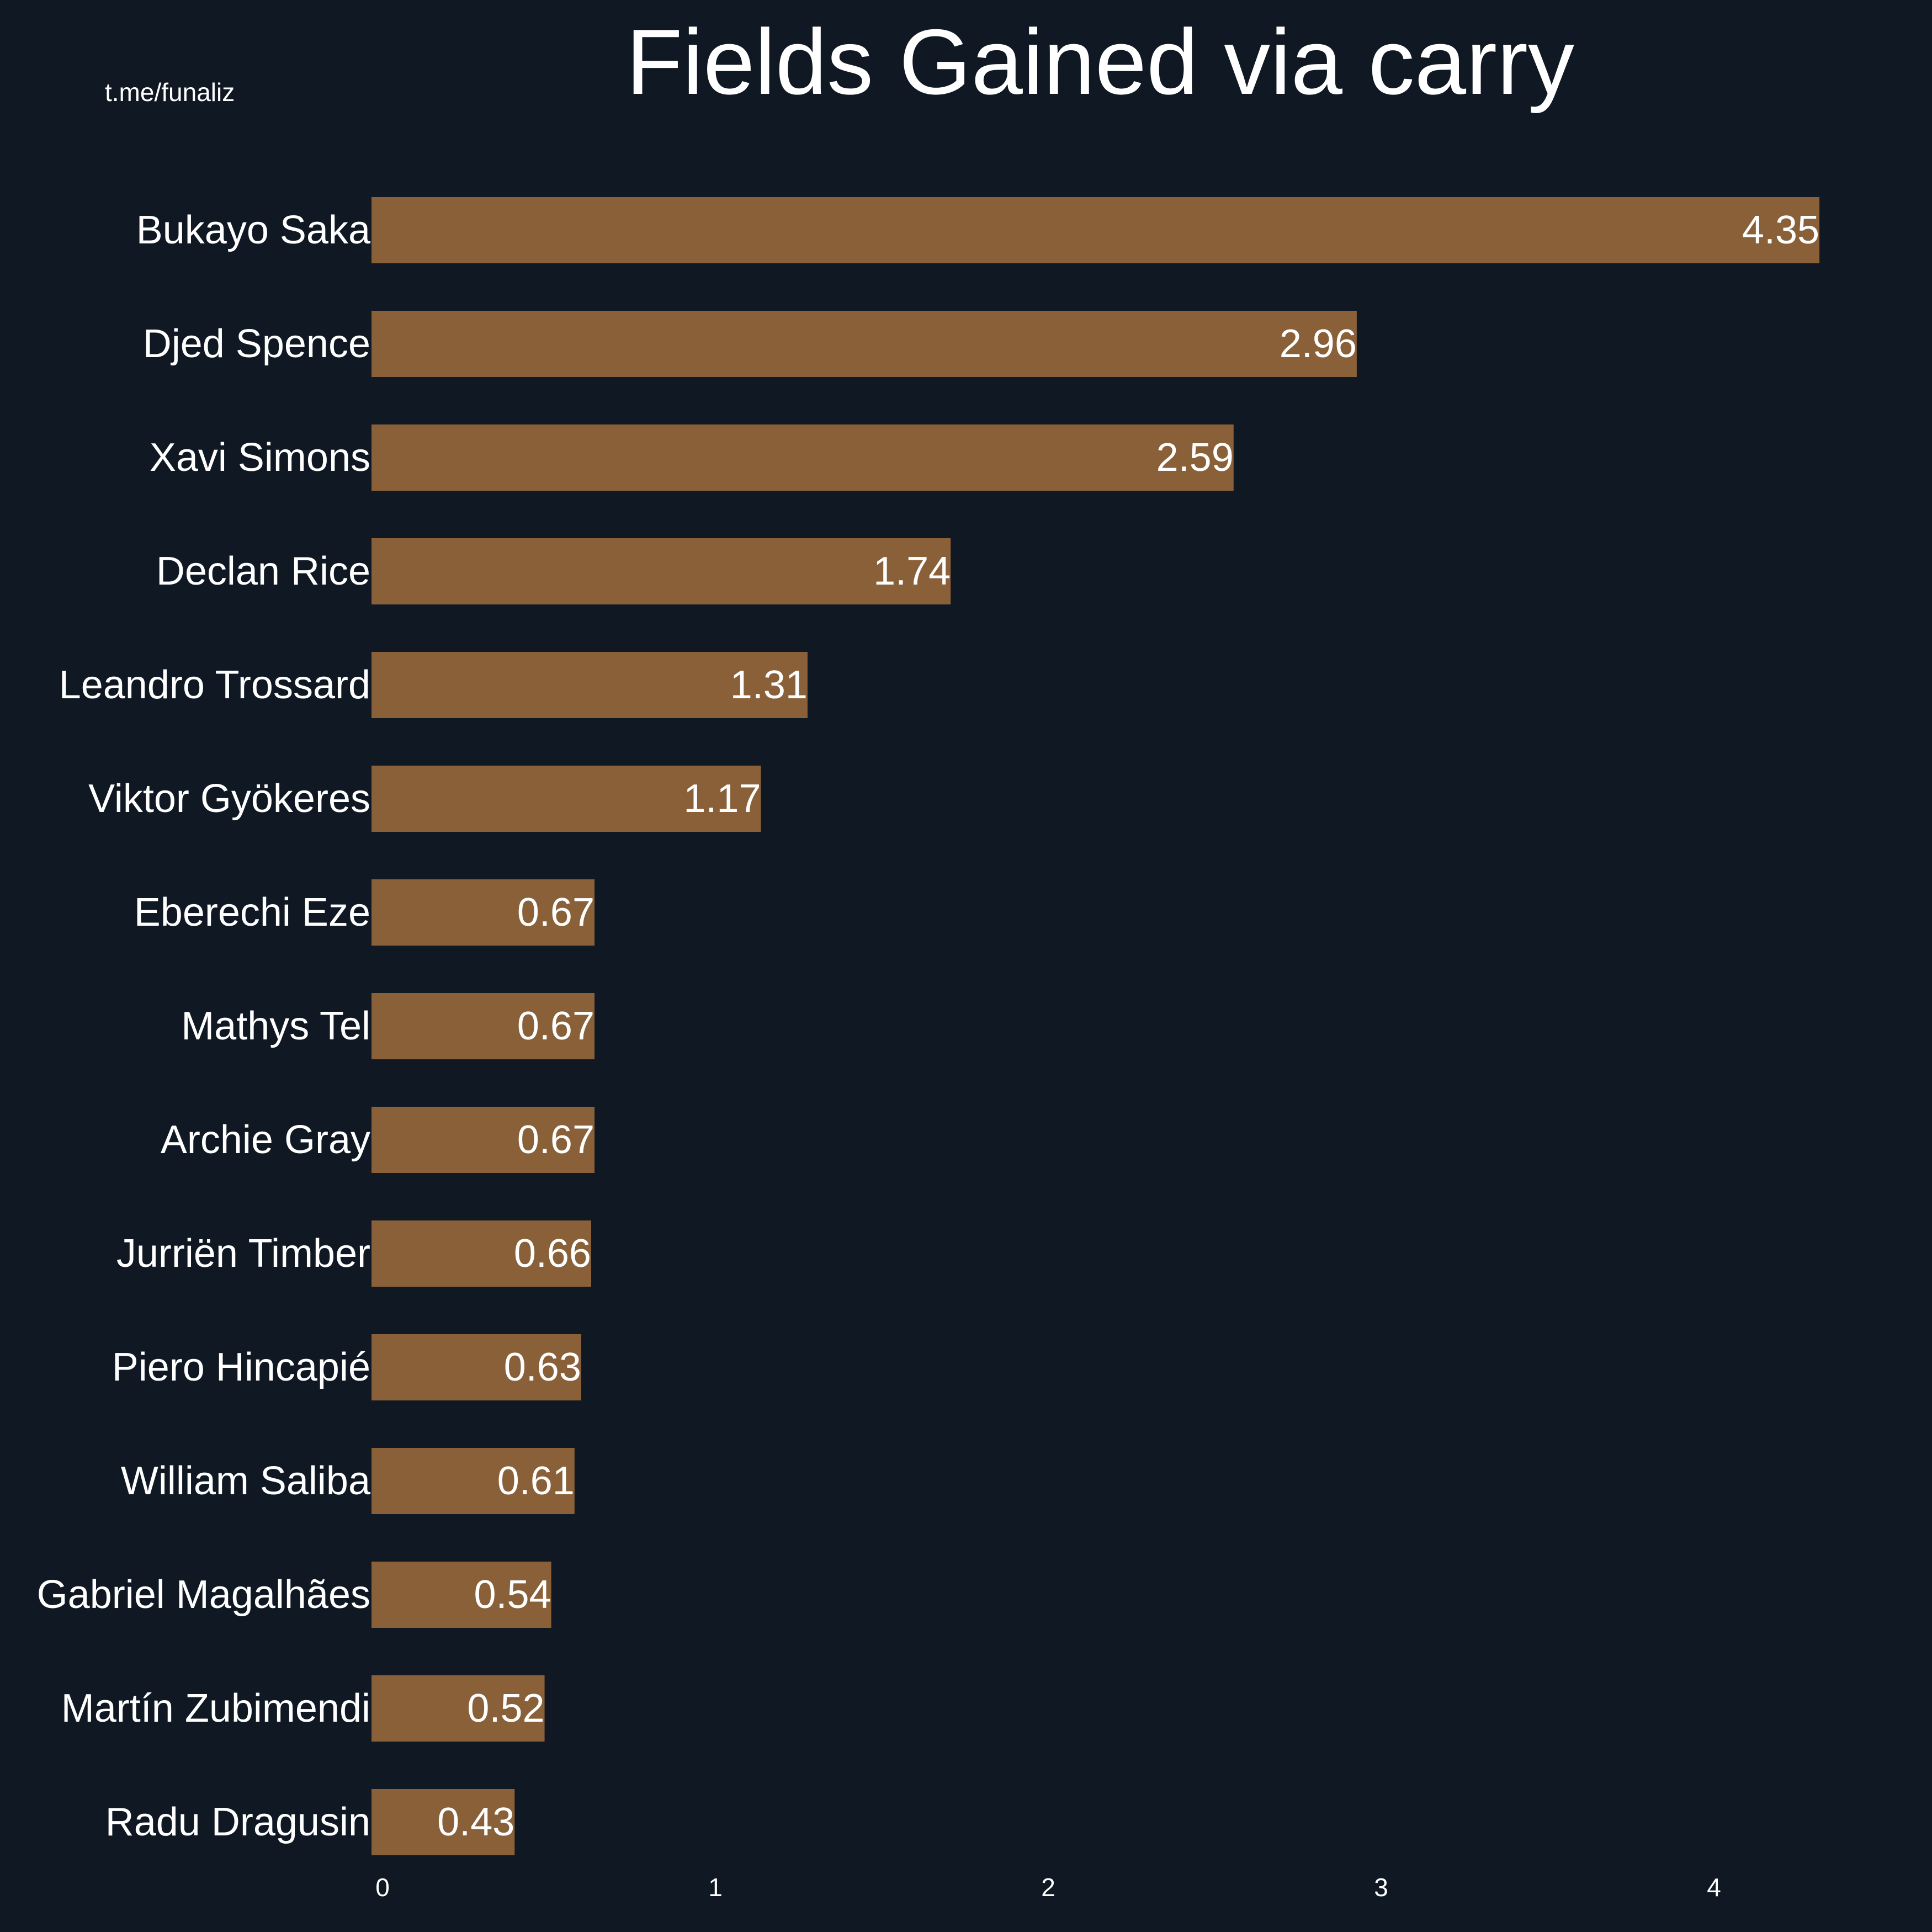 The width and height of the screenshot is (1932, 1932). I want to click on value-label: 2.96, so click(1318, 344).